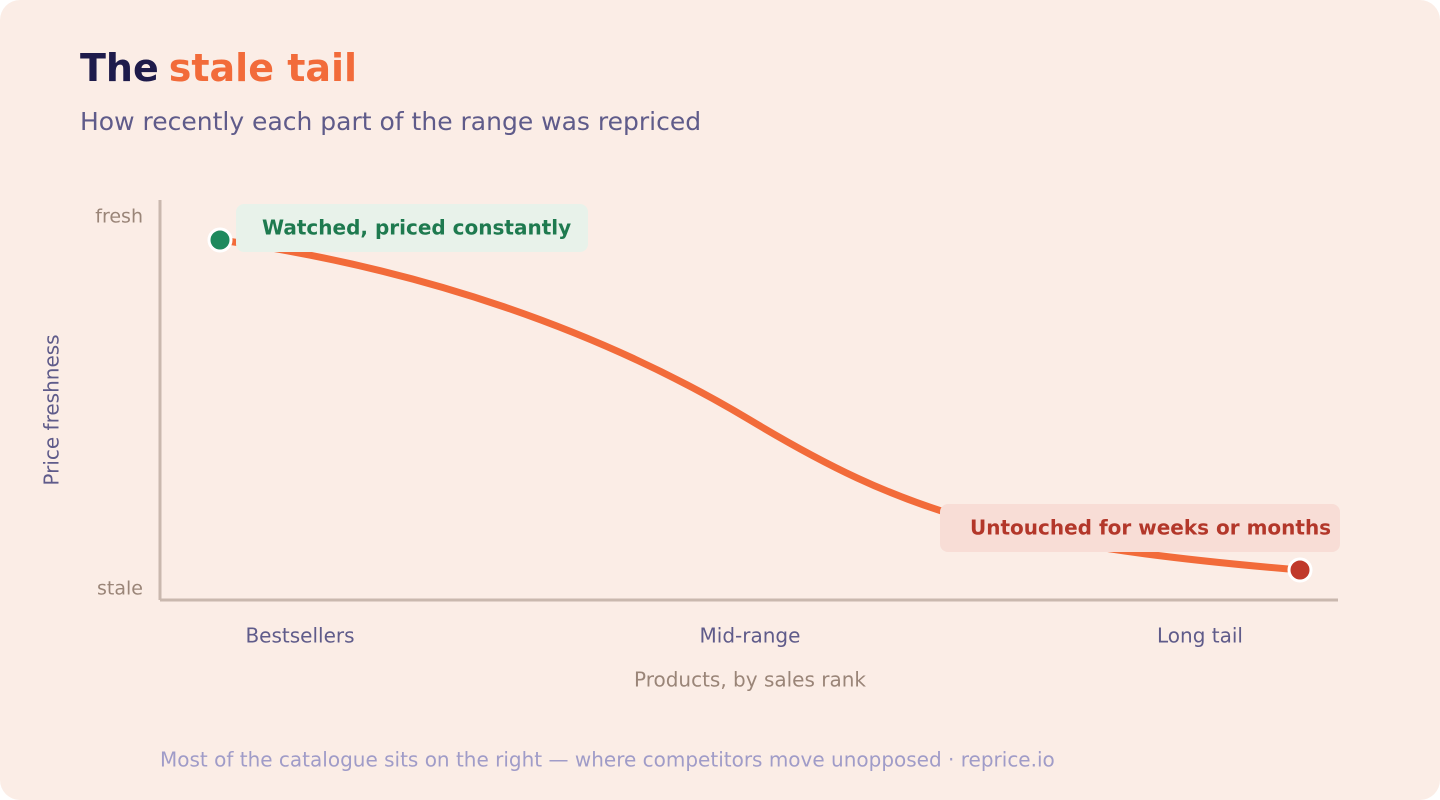 This screenshot has width=1440, height=800. I want to click on y-top-label: fresh, so click(119, 217).